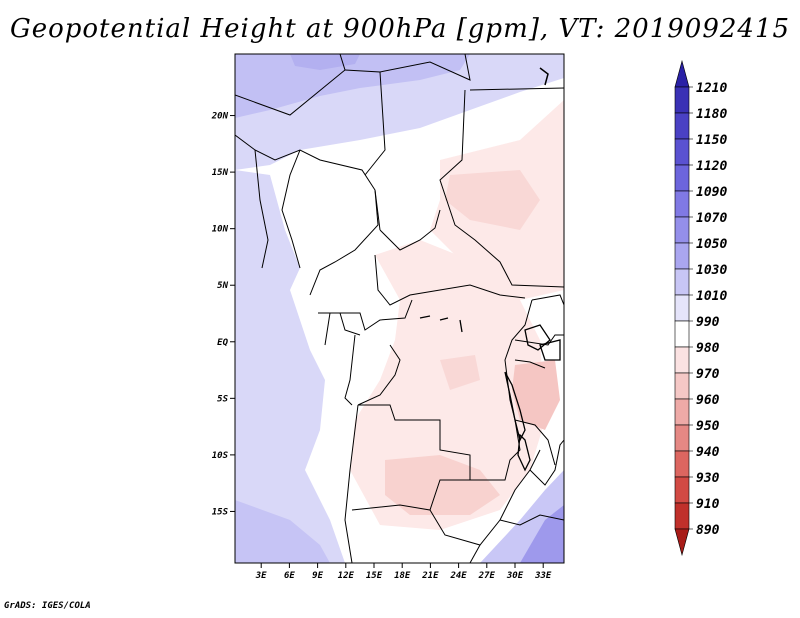 The image size is (800, 618). Describe the element at coordinates (711, 192) in the screenshot. I see `colorbar-label: 1090` at that location.